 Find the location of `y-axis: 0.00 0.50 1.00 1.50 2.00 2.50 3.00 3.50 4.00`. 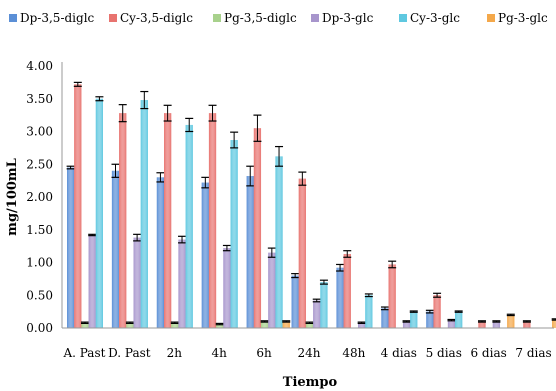

y-axis: 0.00 0.50 1.00 1.50 2.00 2.50 3.00 3.50 4.00 is located at coordinates (44, 197).